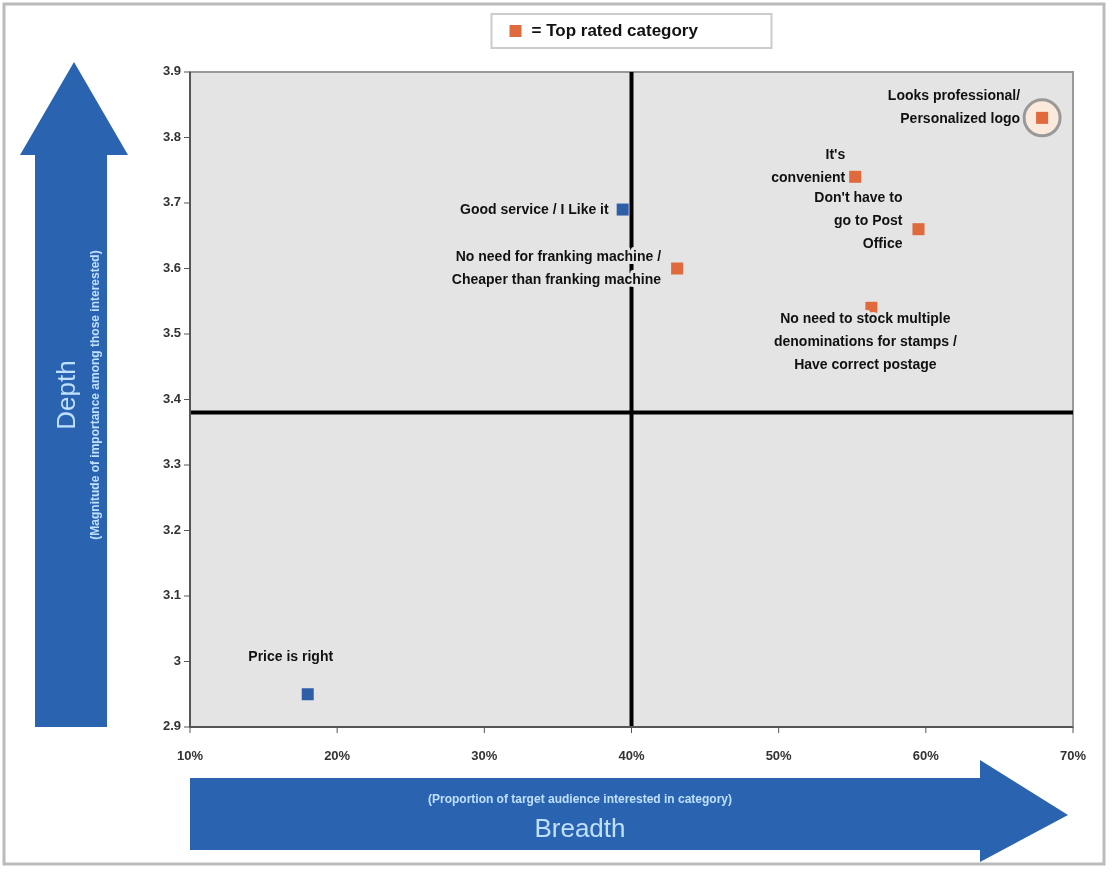  Describe the element at coordinates (171, 726) in the screenshot. I see `y-tick-label: 2.9` at that location.